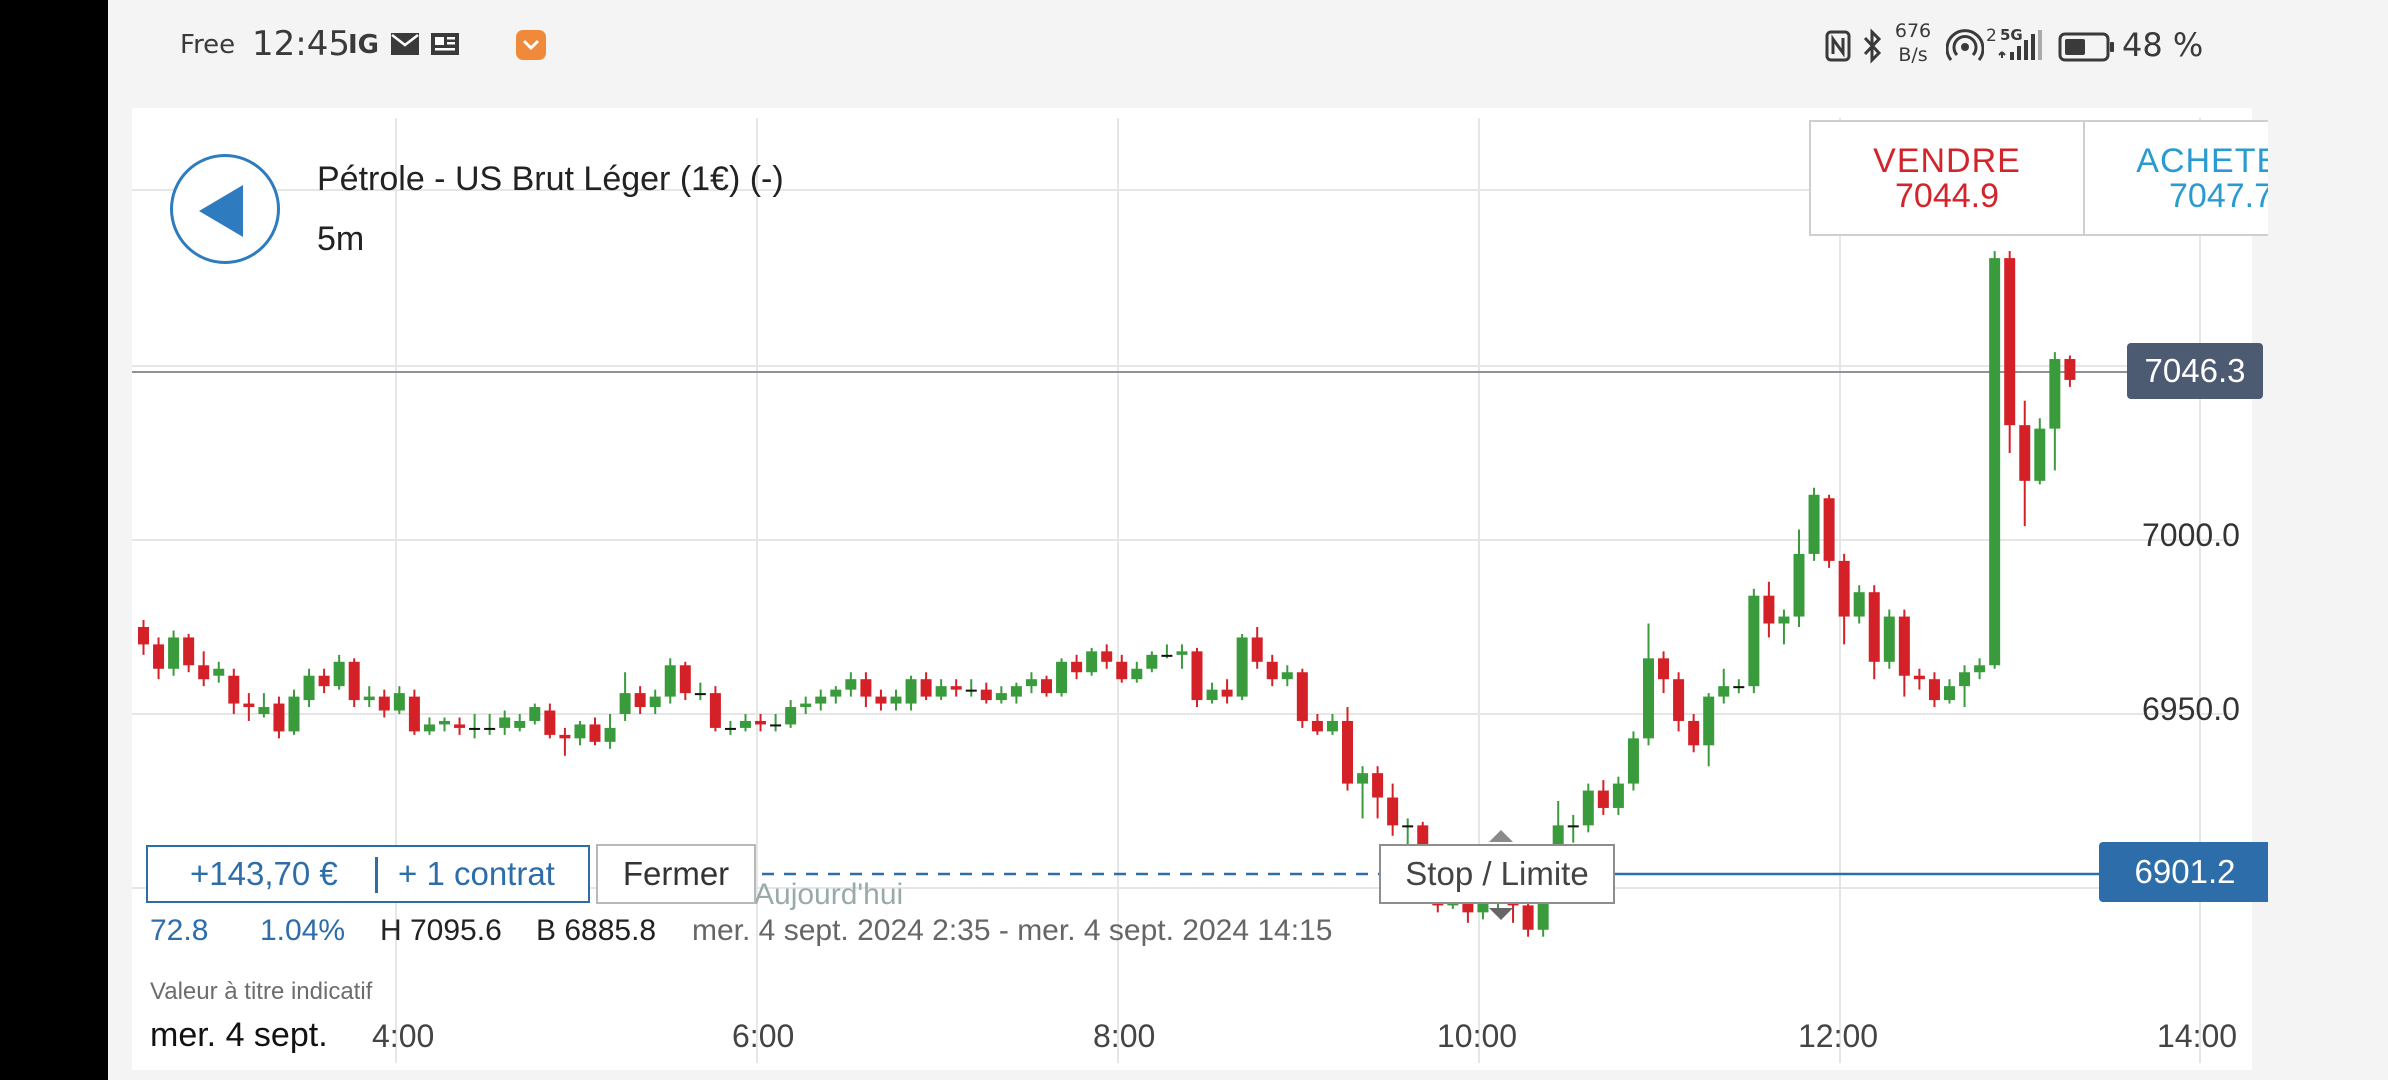  I want to click on ig-notification-icon: IG, so click(364, 45).